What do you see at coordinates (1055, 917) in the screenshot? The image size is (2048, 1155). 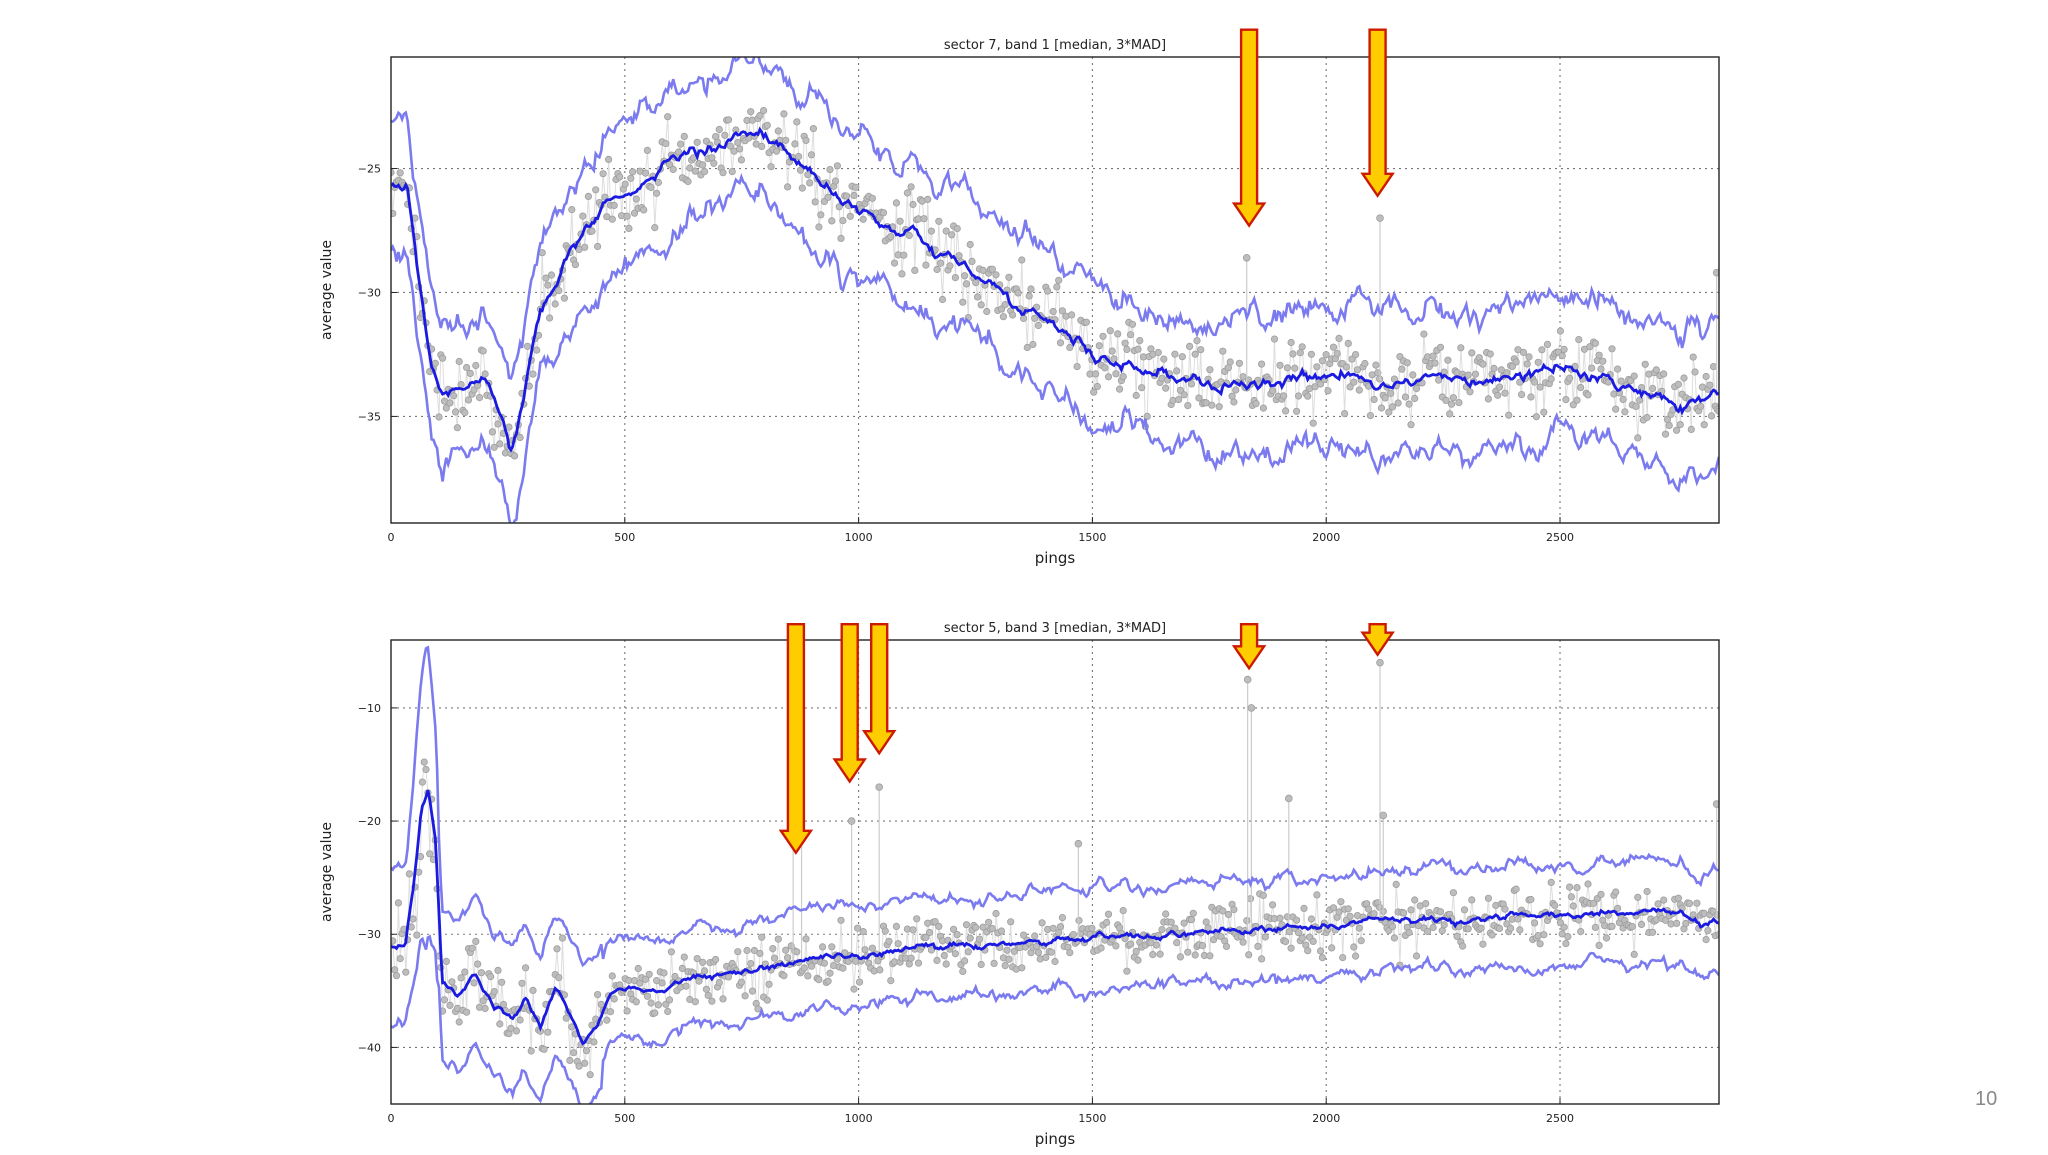 I see `series-median` at bounding box center [1055, 917].